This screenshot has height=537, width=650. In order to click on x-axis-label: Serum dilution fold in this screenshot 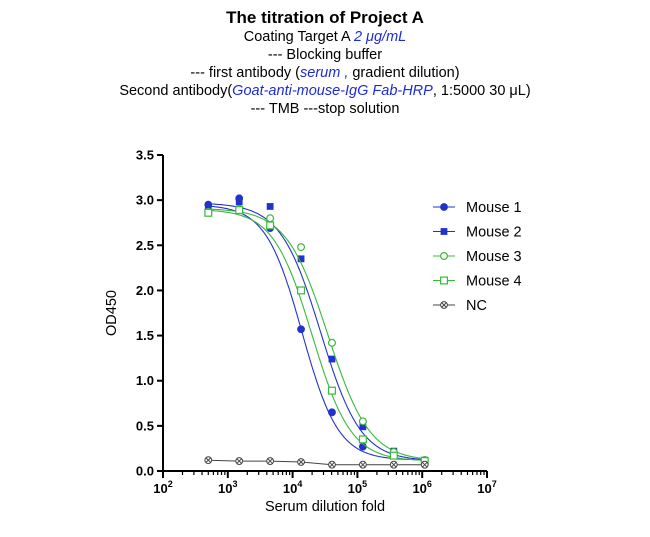, I will do `click(325, 507)`.